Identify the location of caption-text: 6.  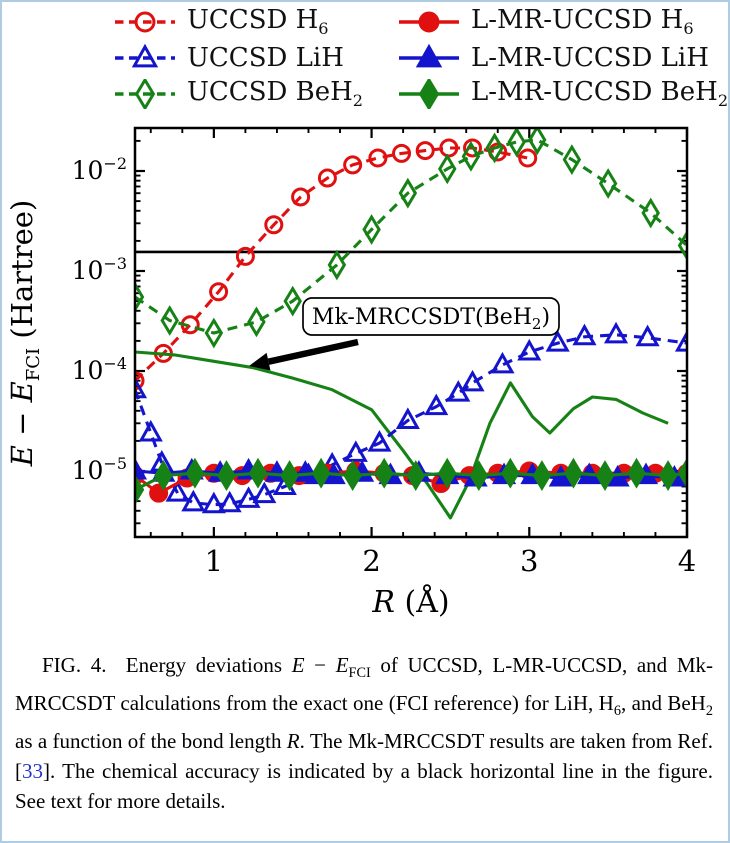
(617, 711).